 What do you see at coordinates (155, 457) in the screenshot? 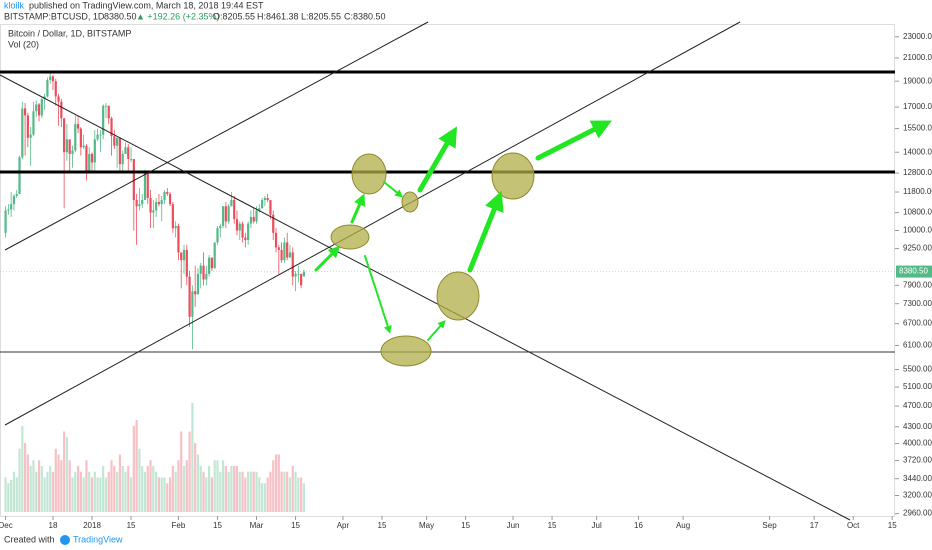
I see `volume` at bounding box center [155, 457].